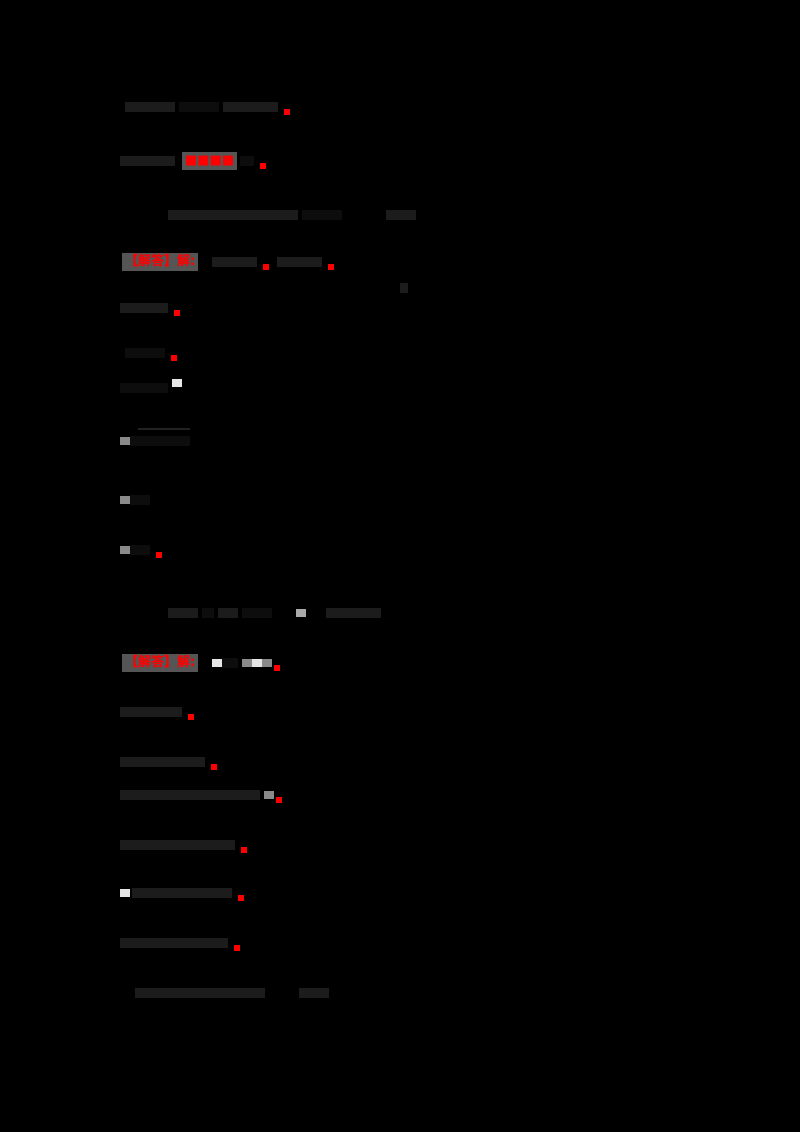  I want to click on solution-row-2: 【解答】解:, so click(201, 663).